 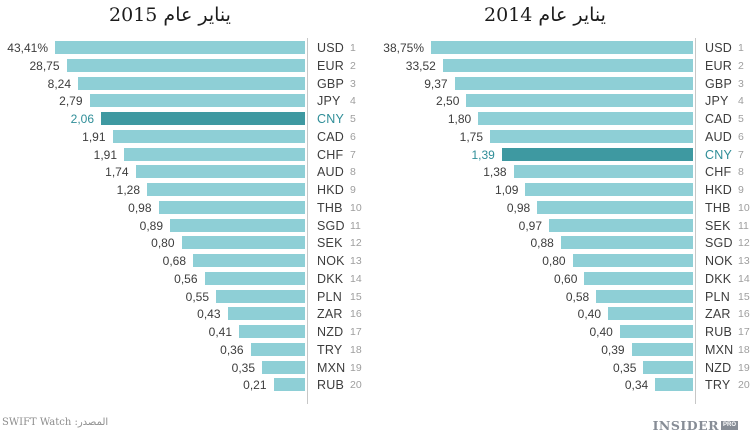 What do you see at coordinates (232, 349) in the screenshot?
I see `value-label: 0,36` at bounding box center [232, 349].